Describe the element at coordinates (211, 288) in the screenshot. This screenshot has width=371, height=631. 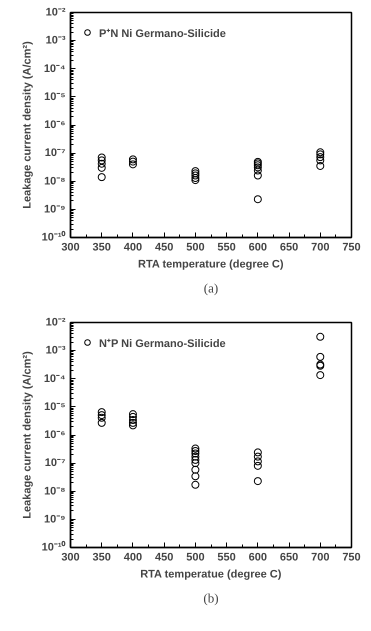
I see `text: (a)` at that location.